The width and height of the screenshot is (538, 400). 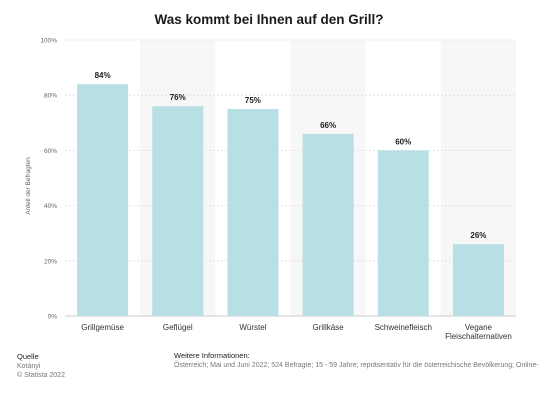 I want to click on data-label: 84%, so click(x=103, y=75).